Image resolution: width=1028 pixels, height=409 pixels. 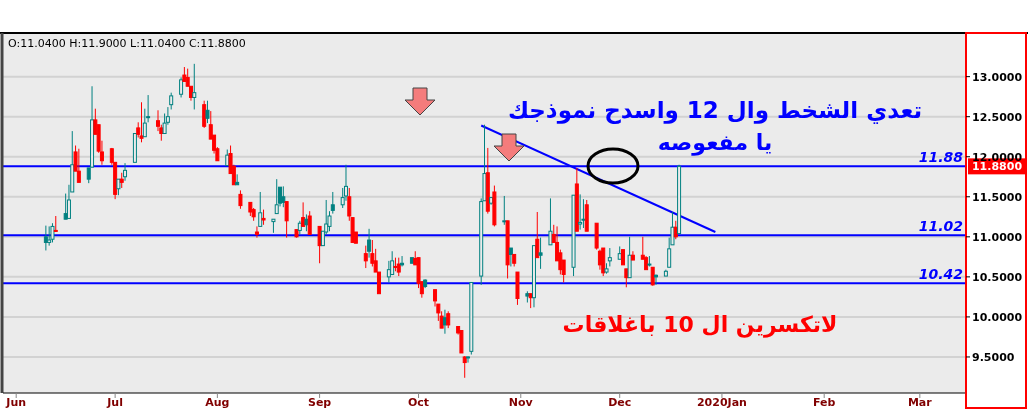 I want to click on annotation: يا مفعوصه, so click(x=715, y=143).